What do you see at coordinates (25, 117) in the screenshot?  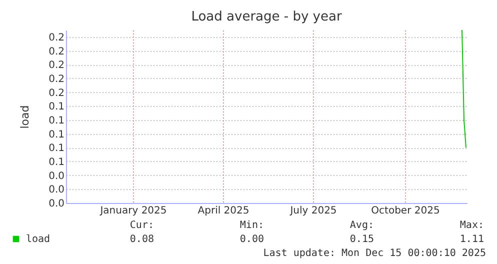 I see `y-axis-title: load` at bounding box center [25, 117].